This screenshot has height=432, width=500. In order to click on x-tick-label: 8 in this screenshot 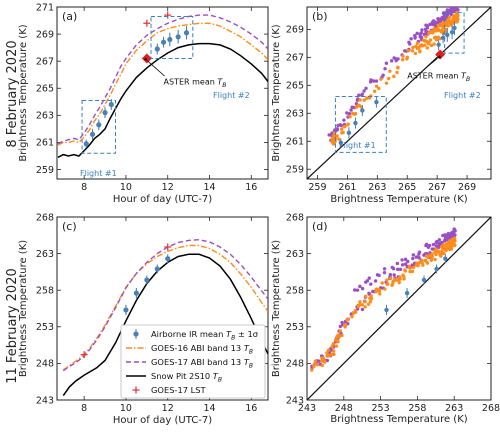, I will do `click(84, 187)`.